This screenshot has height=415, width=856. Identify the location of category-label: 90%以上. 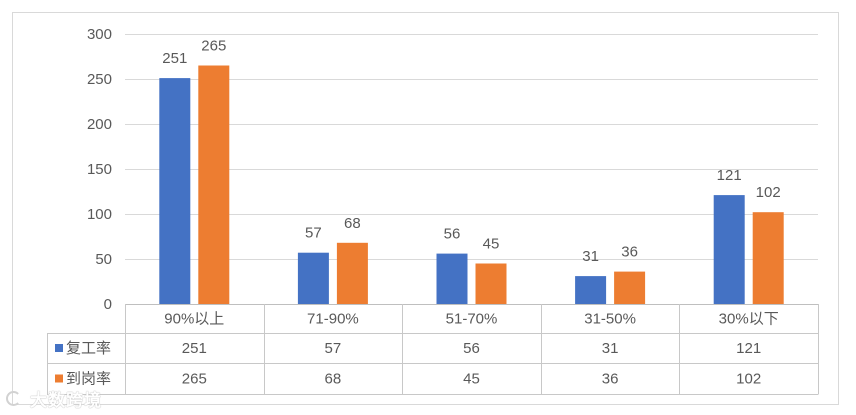
(194, 319).